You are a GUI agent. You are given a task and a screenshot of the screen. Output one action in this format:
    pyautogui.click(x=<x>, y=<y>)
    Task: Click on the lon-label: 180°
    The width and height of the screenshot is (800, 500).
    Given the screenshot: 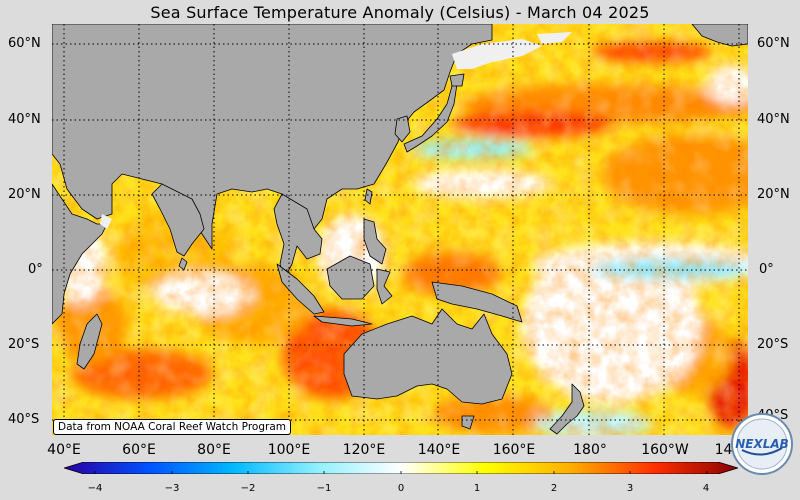 What is the action you would take?
    pyautogui.click(x=590, y=450)
    